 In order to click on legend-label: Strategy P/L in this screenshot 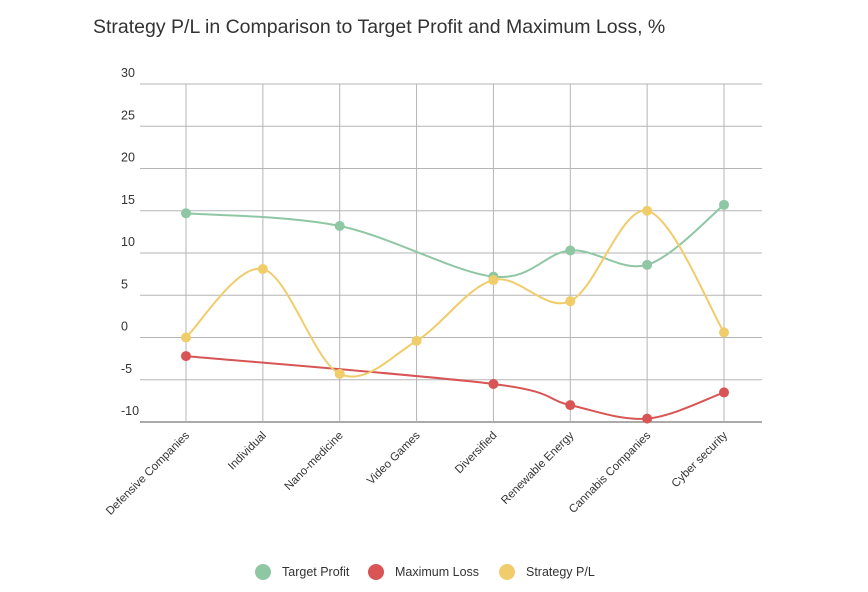, I will do `click(560, 572)`.